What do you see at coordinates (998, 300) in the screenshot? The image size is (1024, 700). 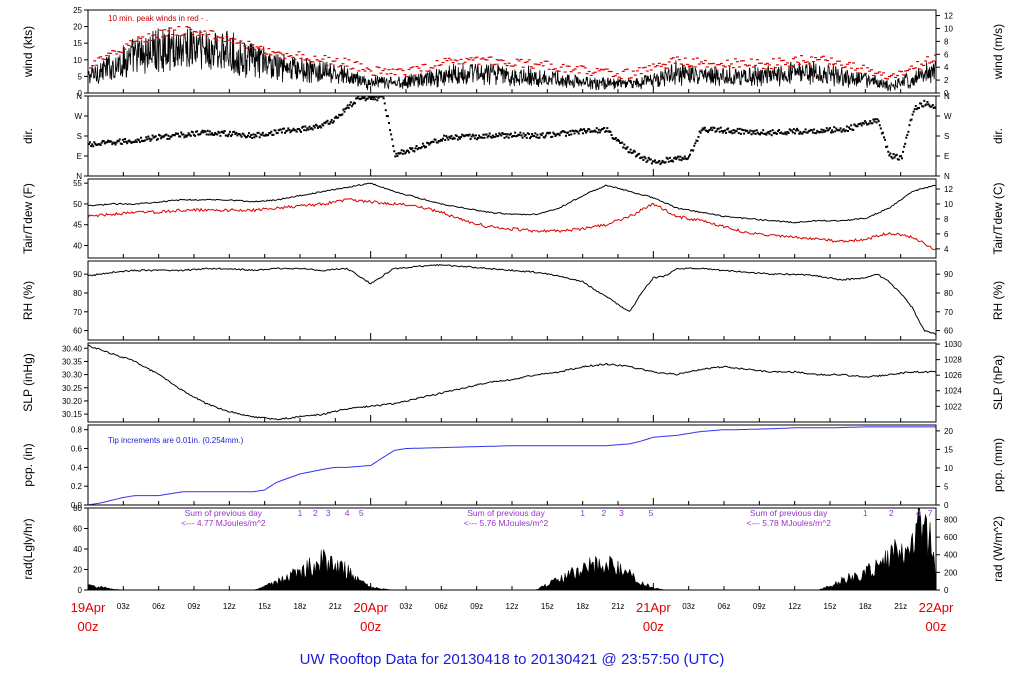 I see `y-axis-label-right: RH (%)` at bounding box center [998, 300].